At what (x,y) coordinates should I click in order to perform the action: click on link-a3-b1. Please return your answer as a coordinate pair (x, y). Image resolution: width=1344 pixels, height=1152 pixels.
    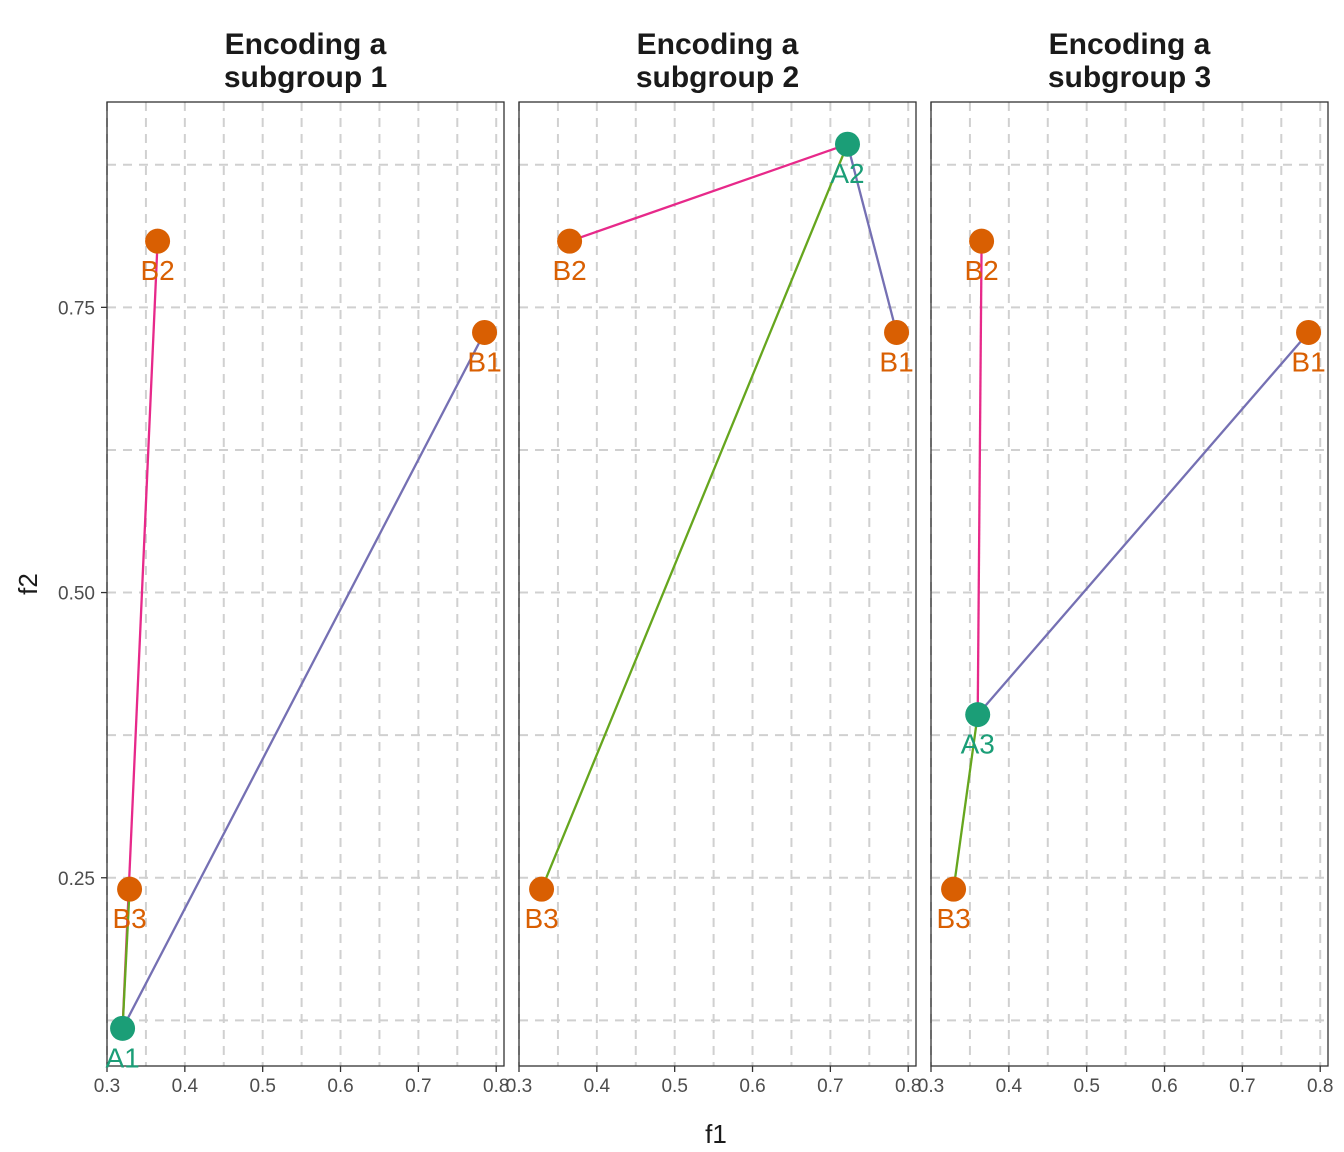
    Looking at the image, I should click on (1143, 523).